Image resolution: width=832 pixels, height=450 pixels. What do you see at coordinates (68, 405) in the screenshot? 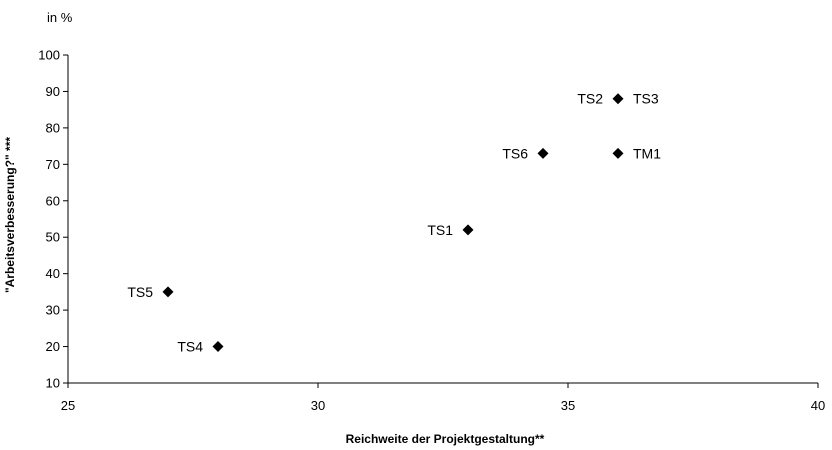
I see `x-tick-label: 25` at bounding box center [68, 405].